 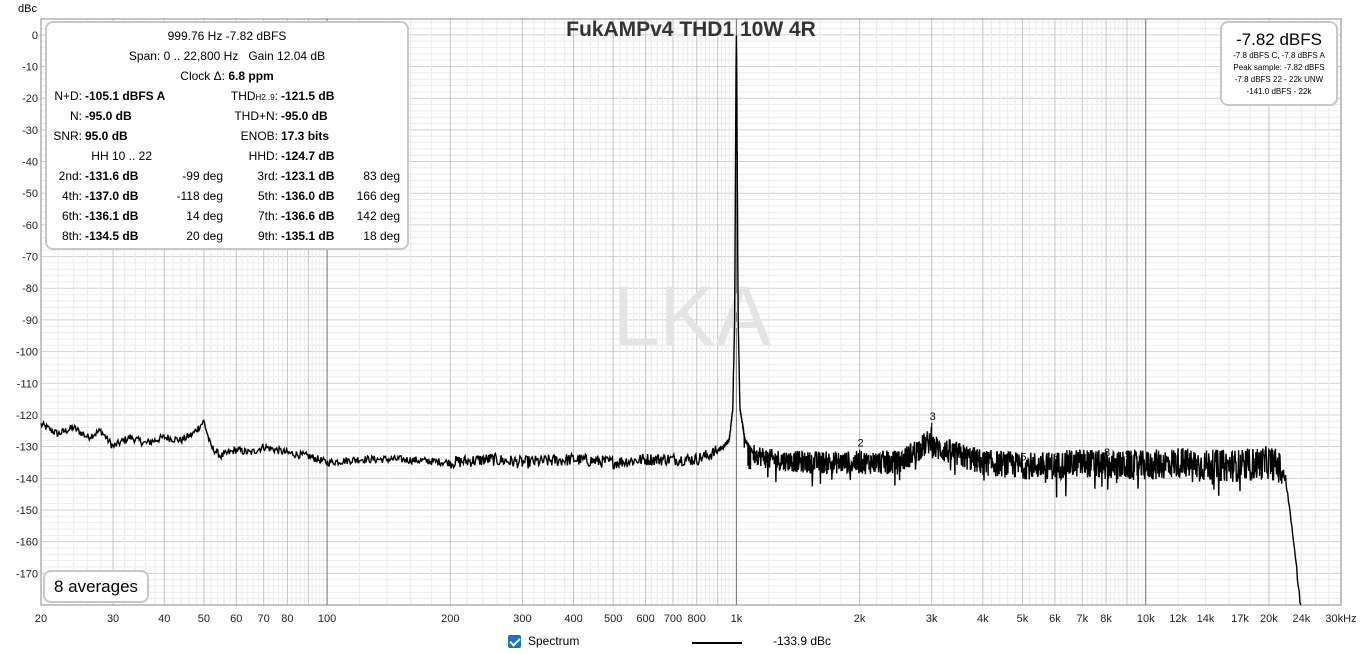 I want to click on x-tick-label: 14k, so click(x=1206, y=619).